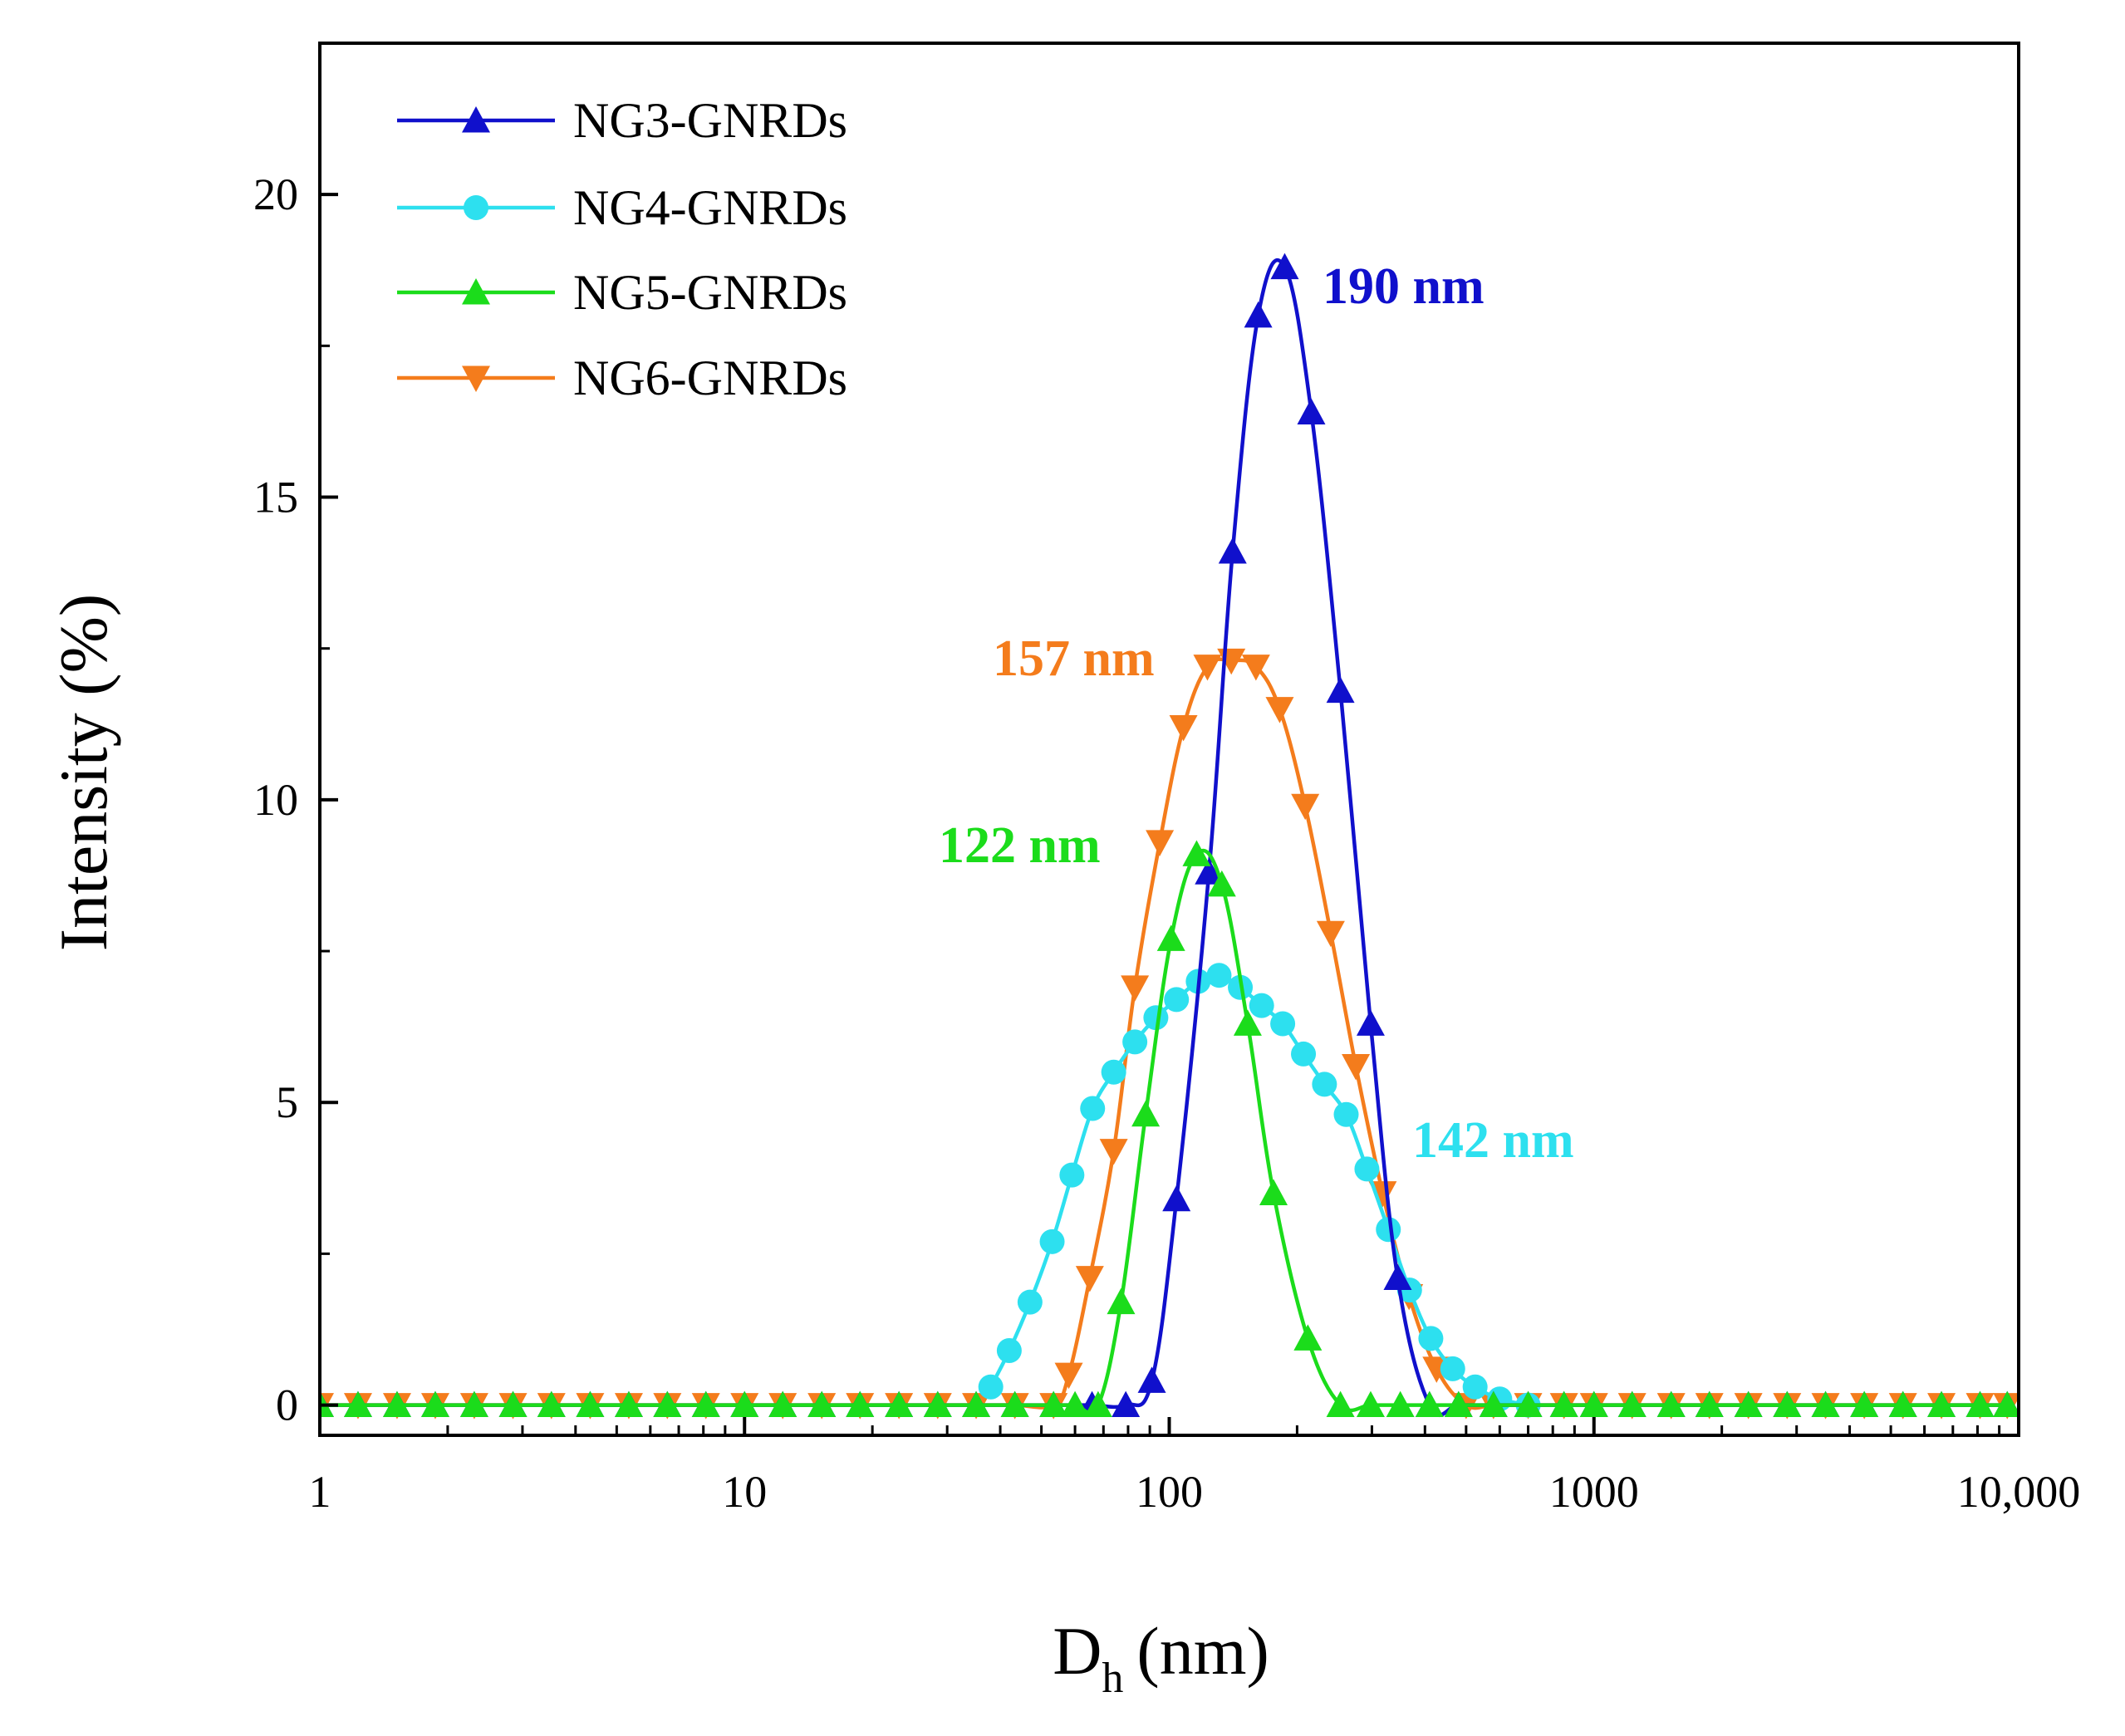 This screenshot has height=1736, width=2125. I want to click on legend-entry-ng5-gnrds: NG5-GNRDs, so click(622, 293).